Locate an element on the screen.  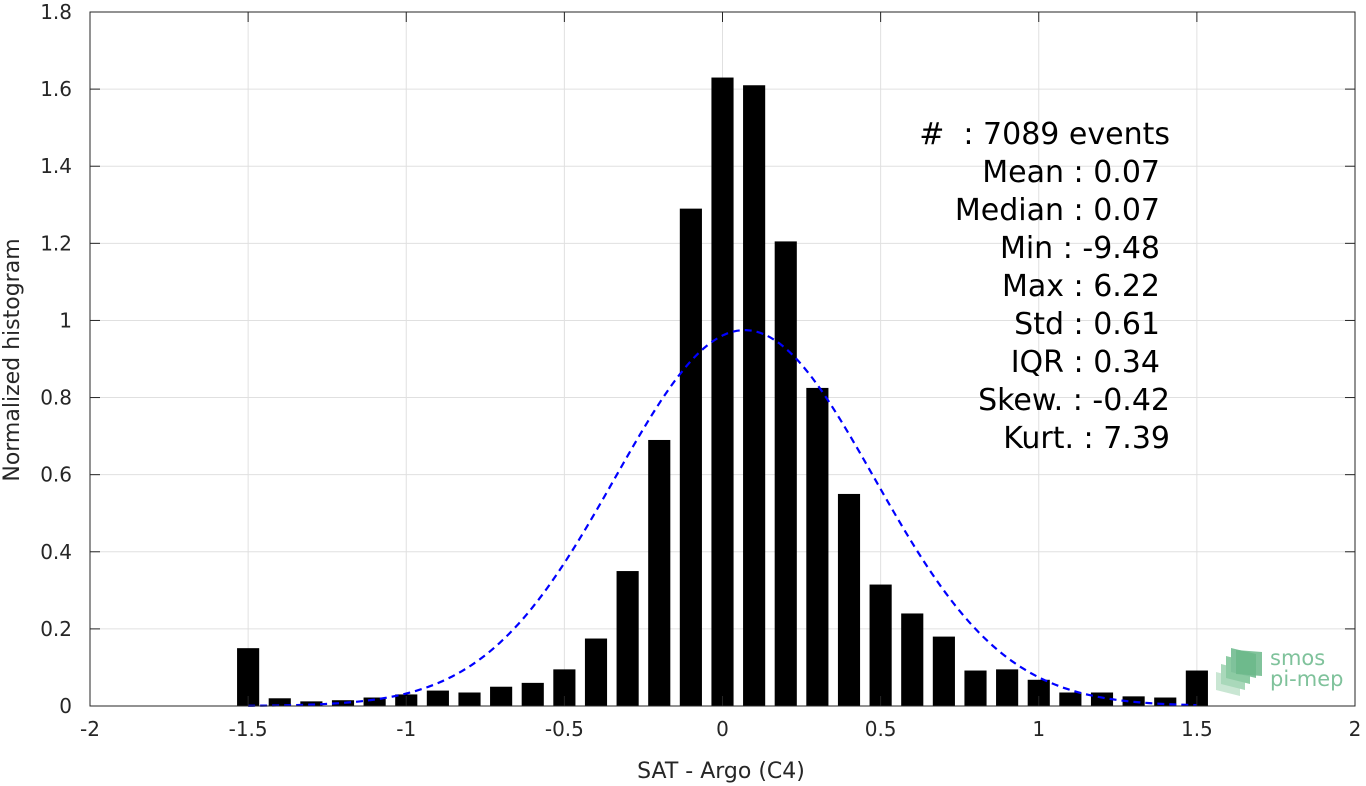
y-tick-label: 1 is located at coordinates (65, 320).